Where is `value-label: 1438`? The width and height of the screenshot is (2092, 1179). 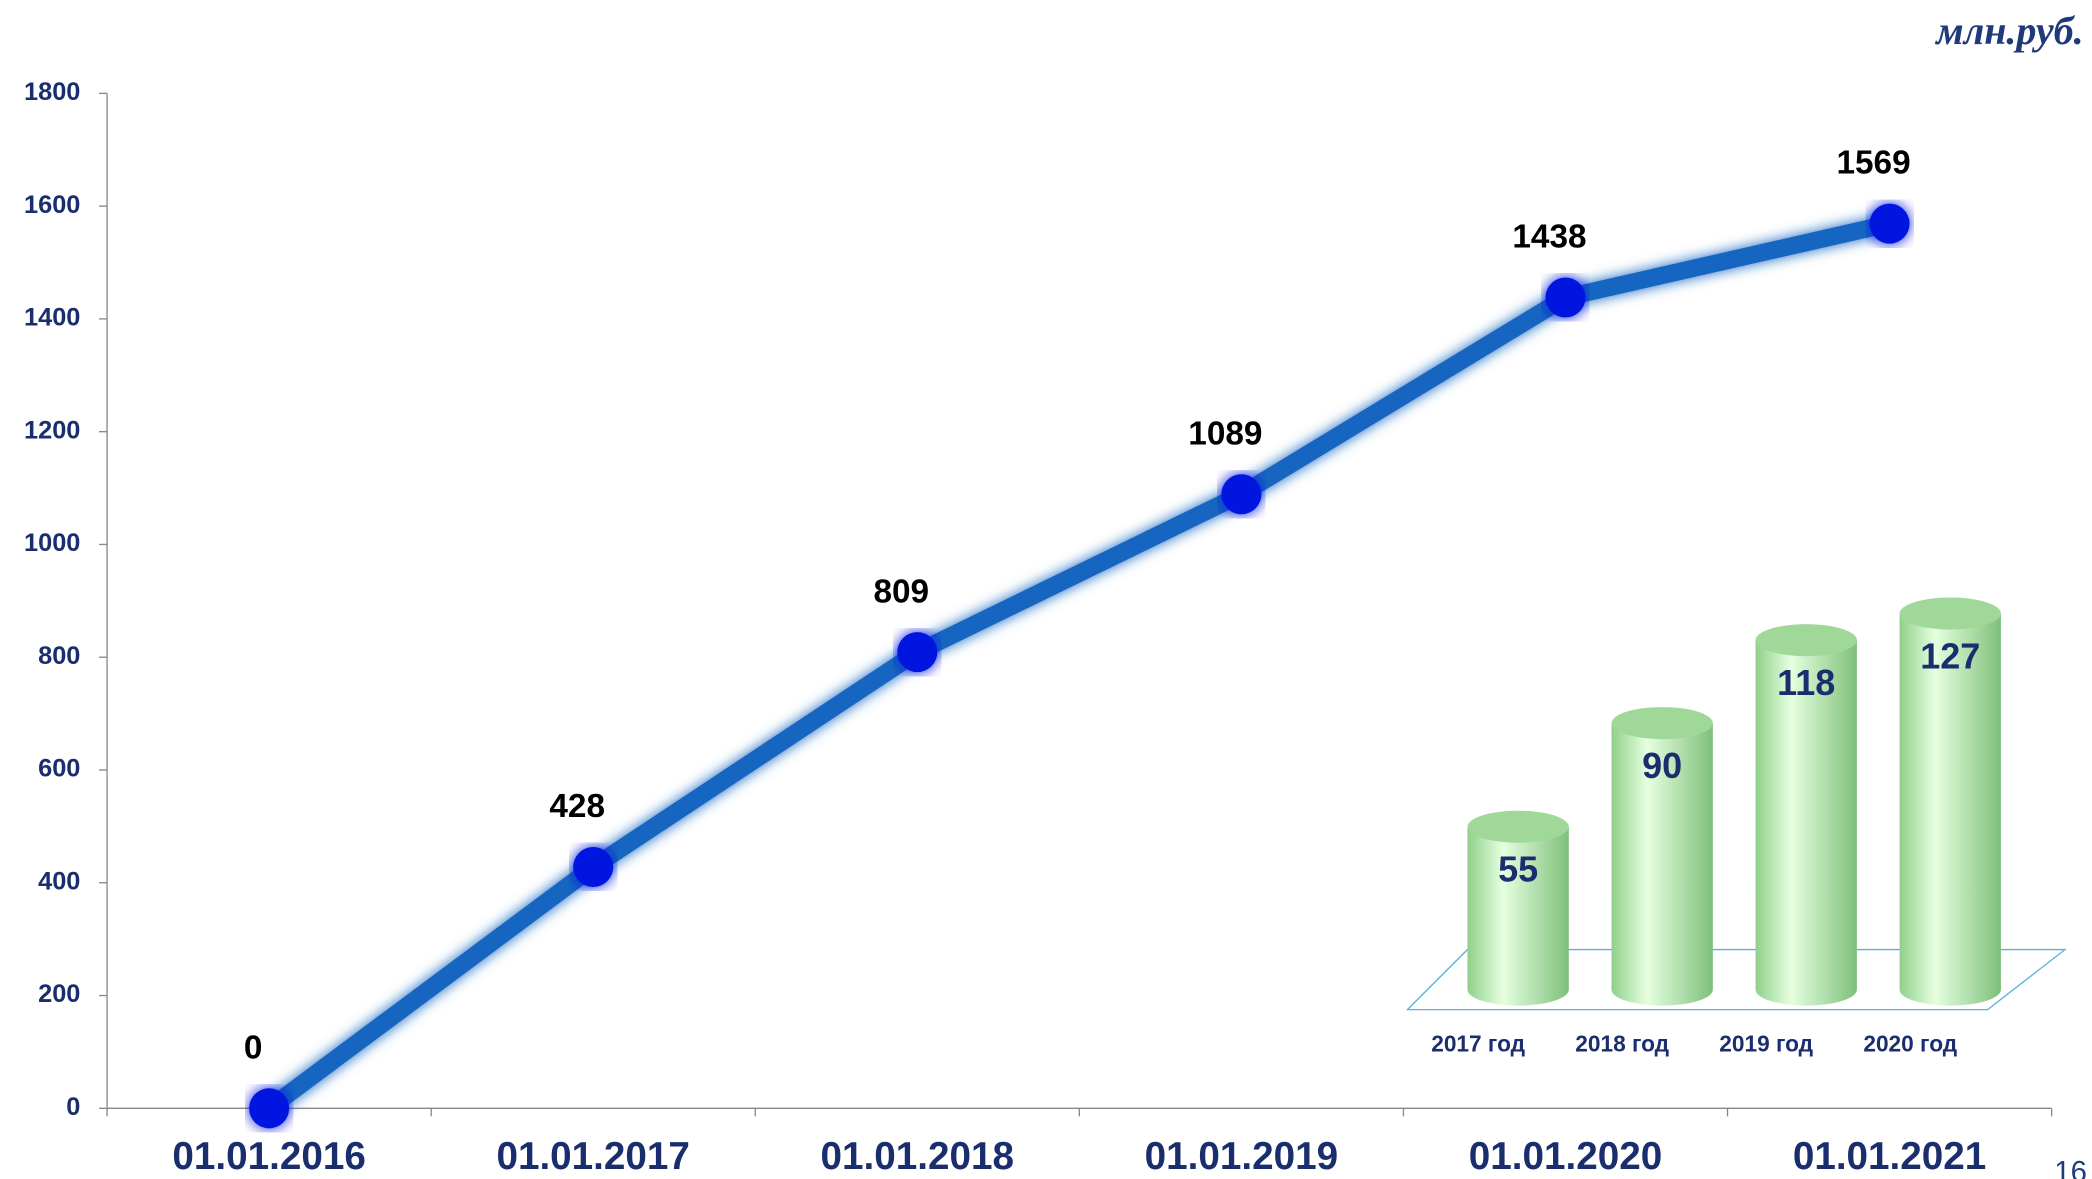
value-label: 1438 is located at coordinates (1549, 237).